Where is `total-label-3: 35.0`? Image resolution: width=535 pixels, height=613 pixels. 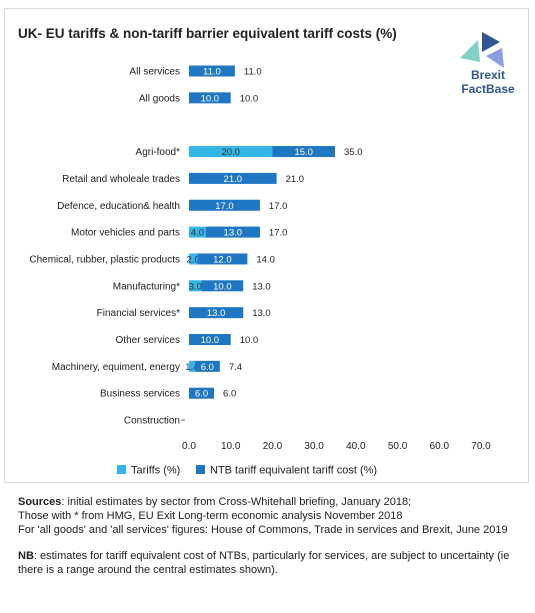 total-label-3: 35.0 is located at coordinates (353, 152).